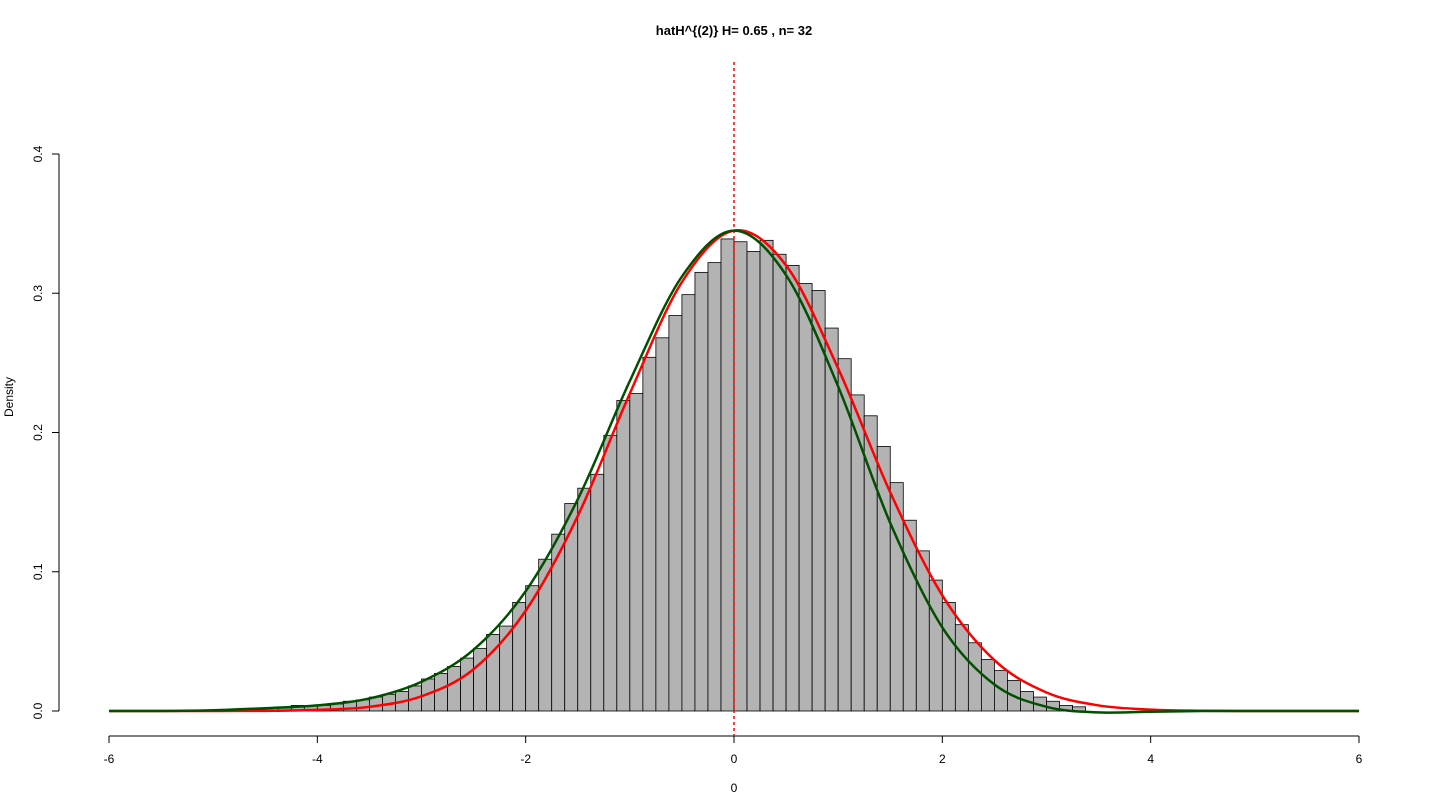 The height and width of the screenshot is (810, 1440). Describe the element at coordinates (734, 30) in the screenshot. I see `chart-title: hatH^{(2)} H= 0.65 , n= 32` at that location.